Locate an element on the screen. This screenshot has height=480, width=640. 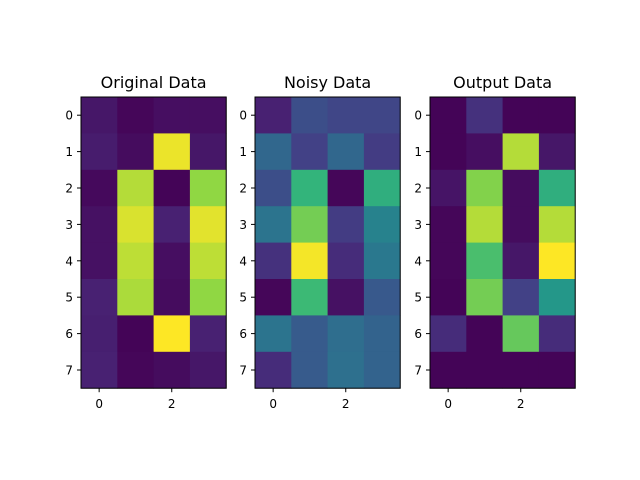
chart-title: Original Data is located at coordinates (154, 82).